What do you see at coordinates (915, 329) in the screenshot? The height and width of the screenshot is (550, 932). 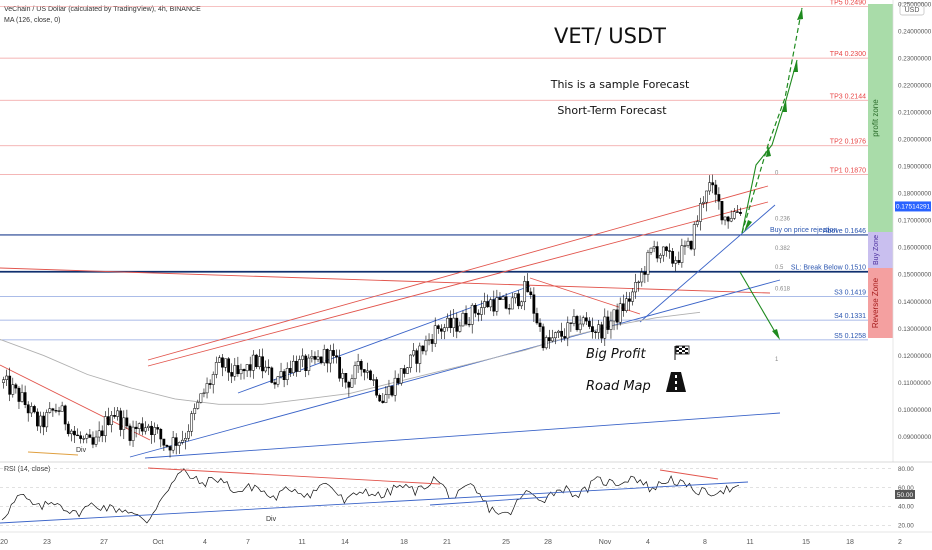 I see `price-tick-label: 0.13000000` at bounding box center [915, 329].